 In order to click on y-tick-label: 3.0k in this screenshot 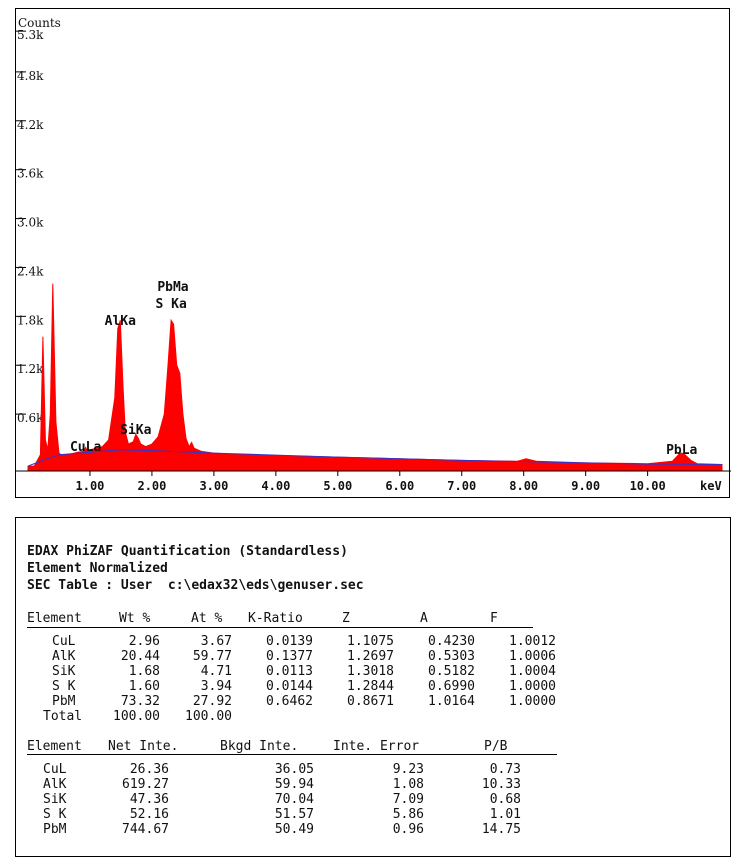, I will do `click(30, 223)`.